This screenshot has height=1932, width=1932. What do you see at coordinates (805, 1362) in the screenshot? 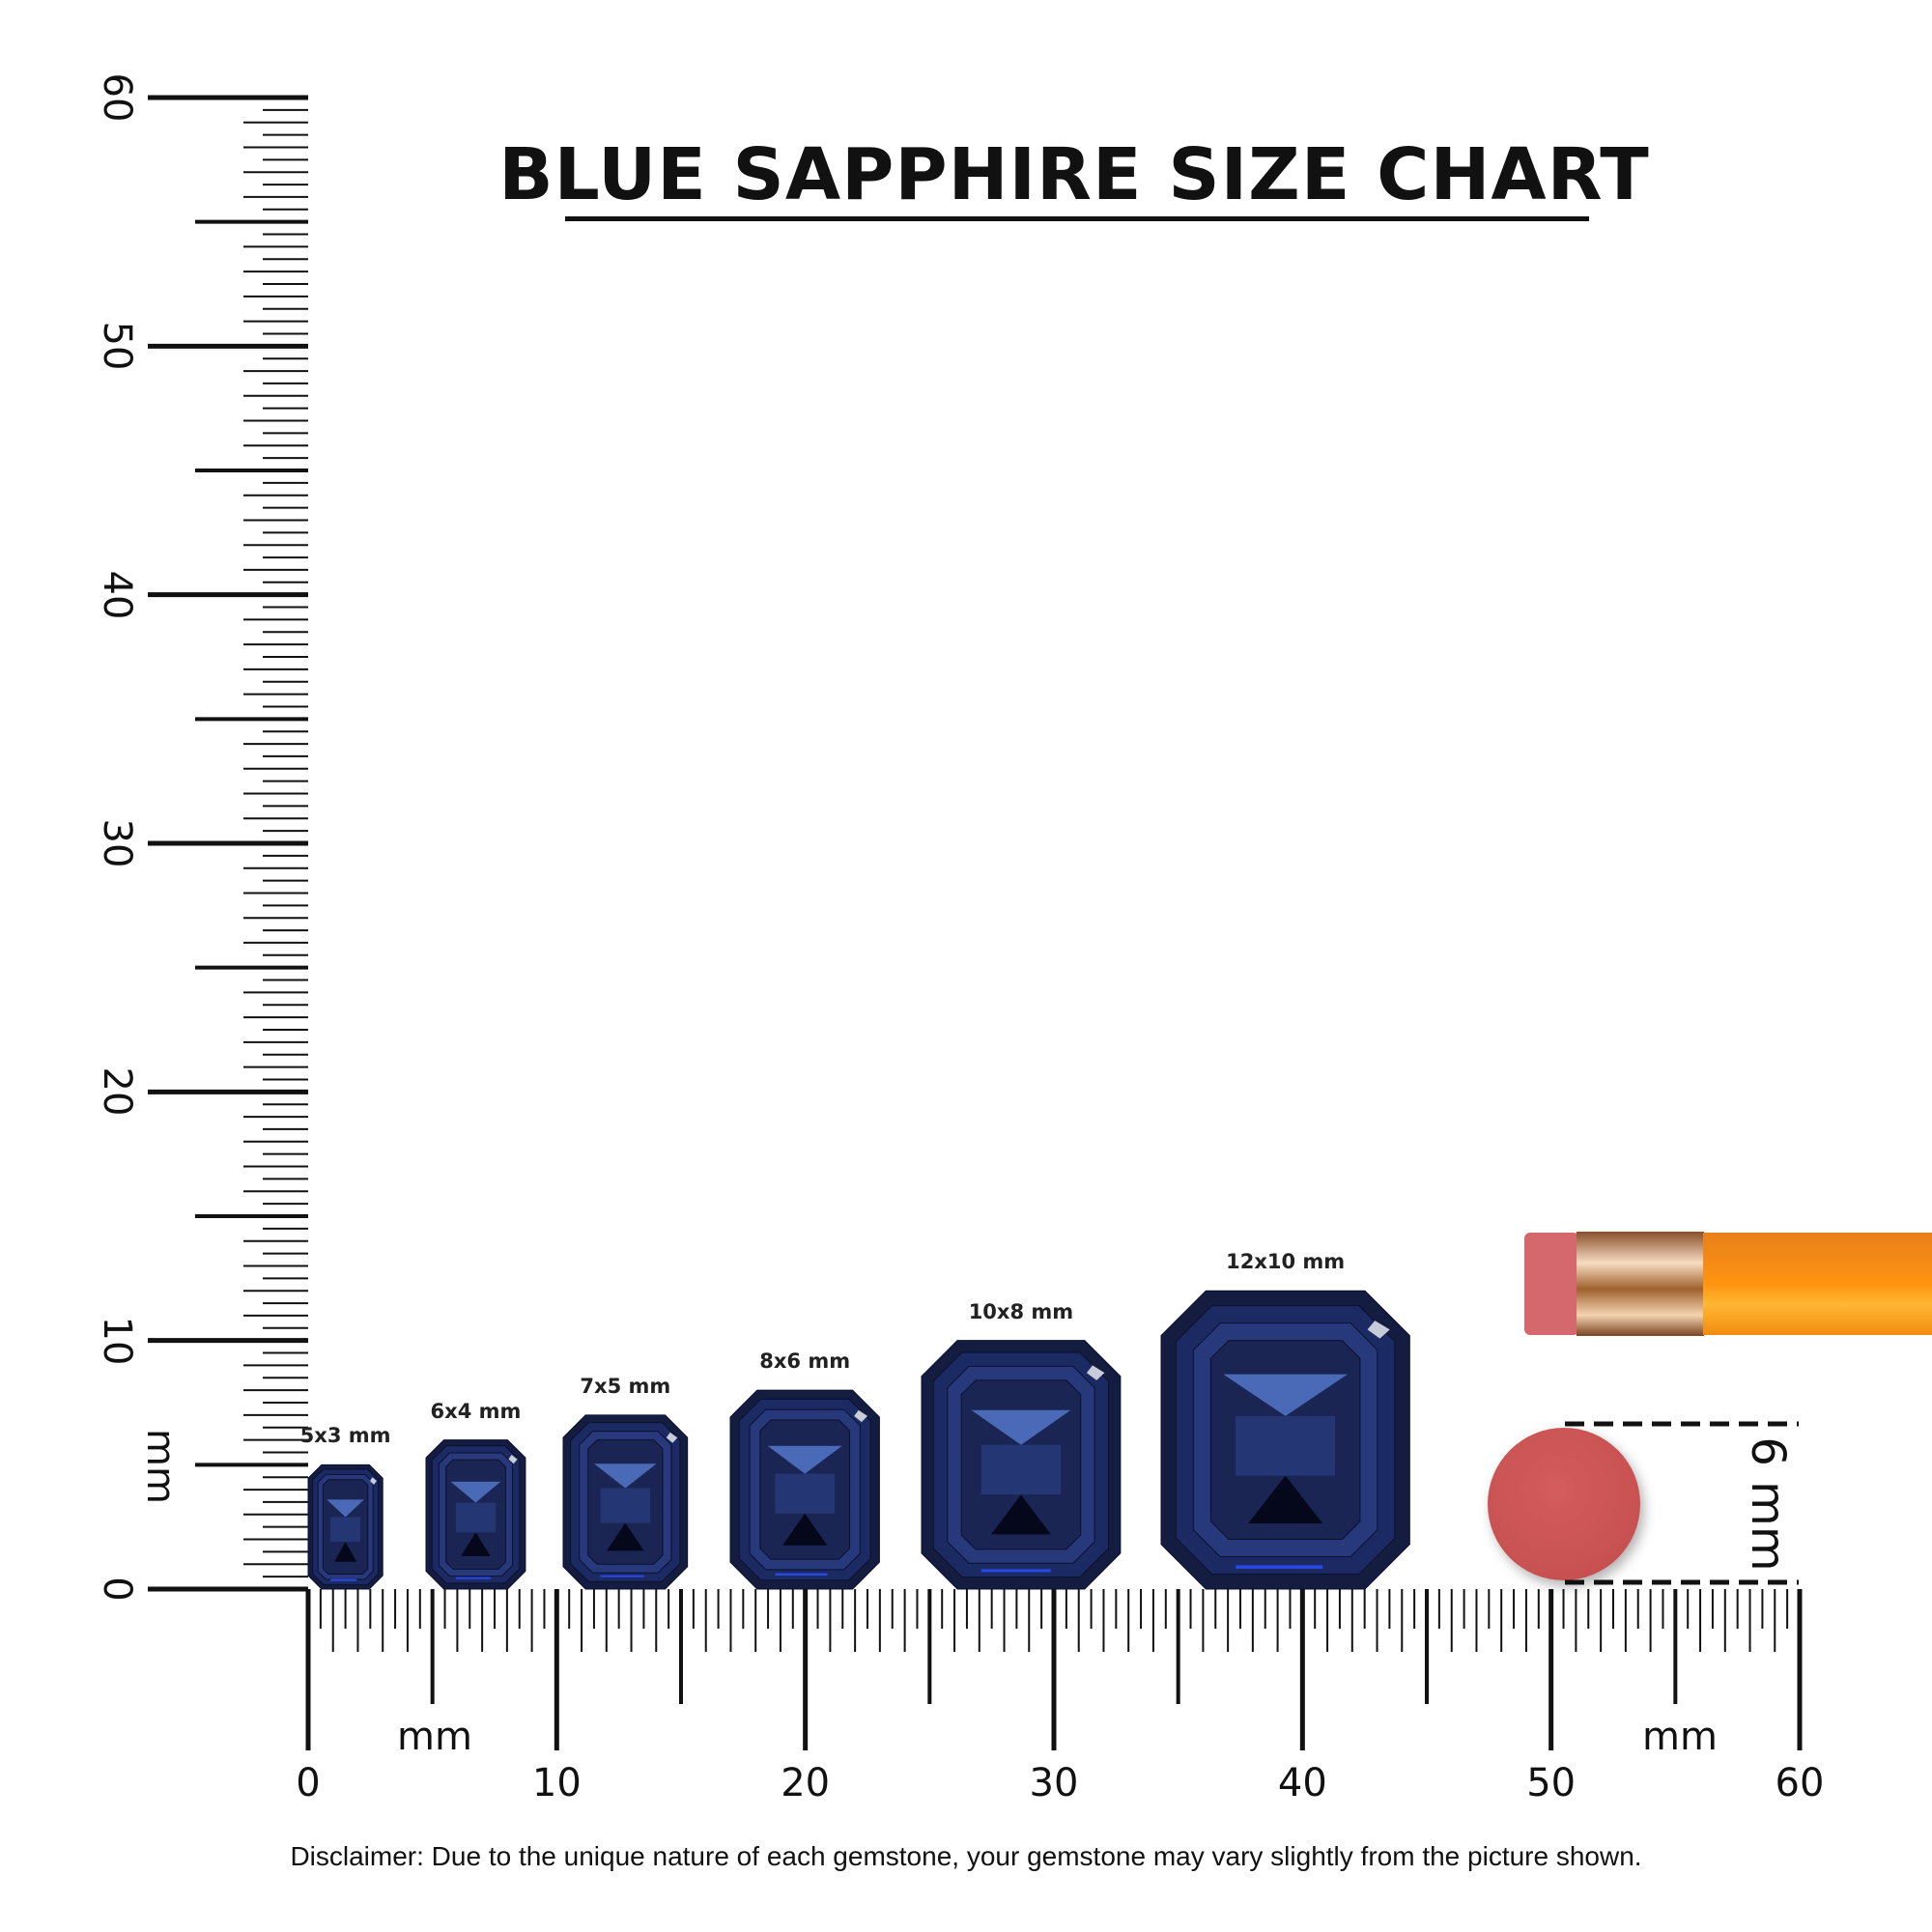
I see `gem-size-label: 8x6 mm` at bounding box center [805, 1362].